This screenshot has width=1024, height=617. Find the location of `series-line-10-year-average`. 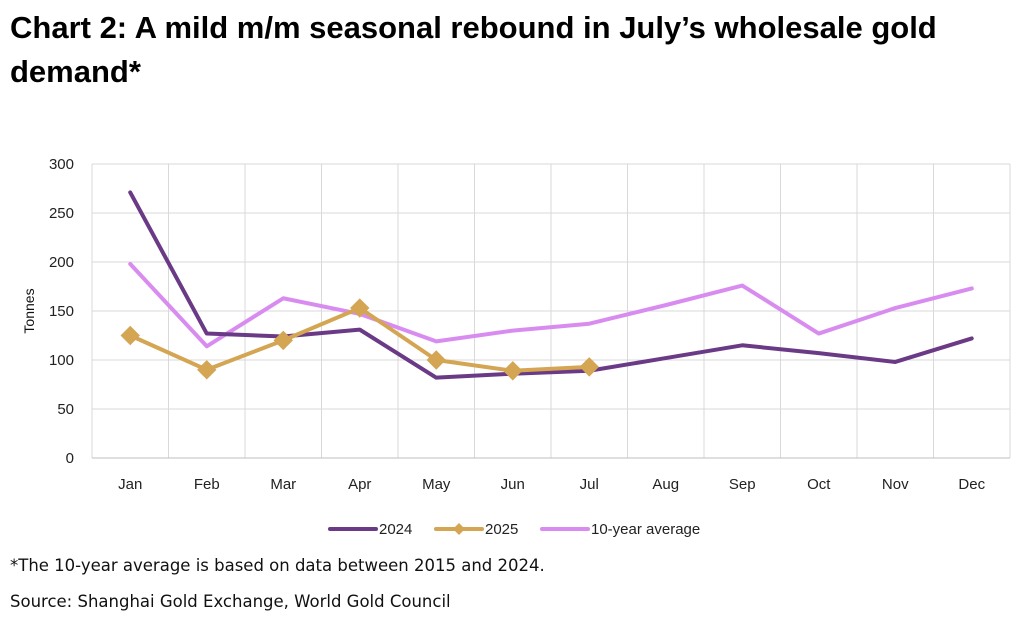

series-line-10-year-average is located at coordinates (551, 305).